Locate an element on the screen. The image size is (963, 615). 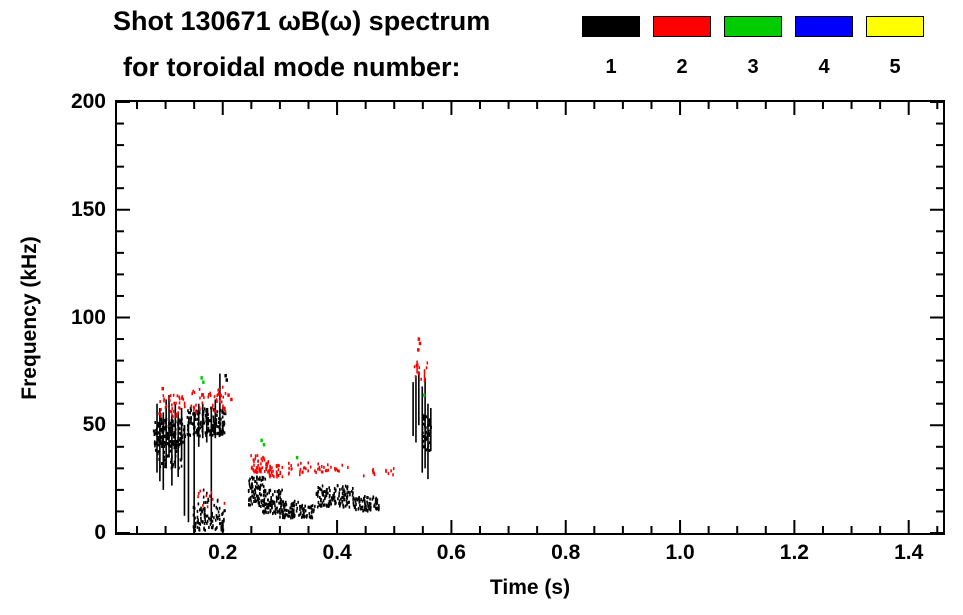
legend-label-mode-5: 5 is located at coordinates (895, 67).